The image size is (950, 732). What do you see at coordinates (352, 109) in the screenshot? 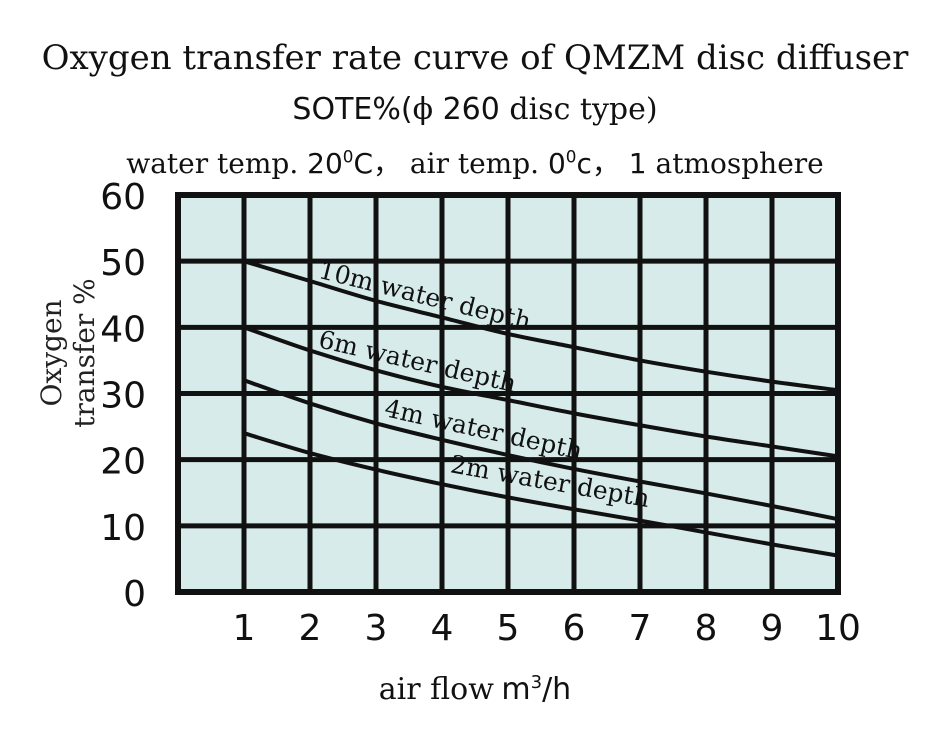
I see `subtitle-lead: SOTE%(` at bounding box center [352, 109].